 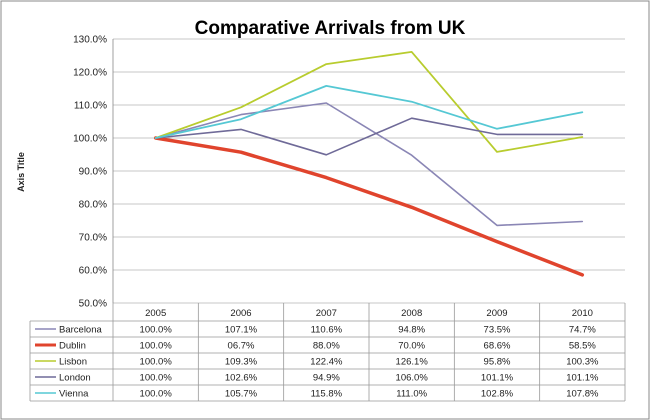 What do you see at coordinates (582, 313) in the screenshot?
I see `x-category-label: 2010` at bounding box center [582, 313].